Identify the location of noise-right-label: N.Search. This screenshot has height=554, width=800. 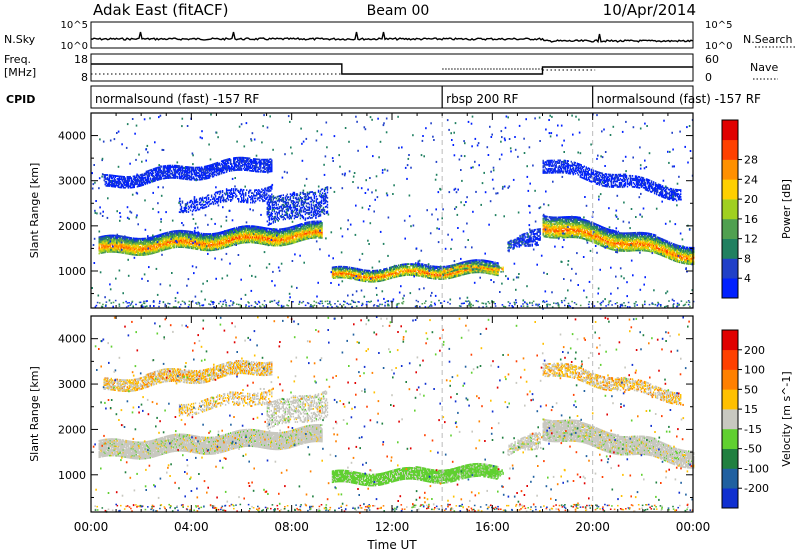
(768, 39).